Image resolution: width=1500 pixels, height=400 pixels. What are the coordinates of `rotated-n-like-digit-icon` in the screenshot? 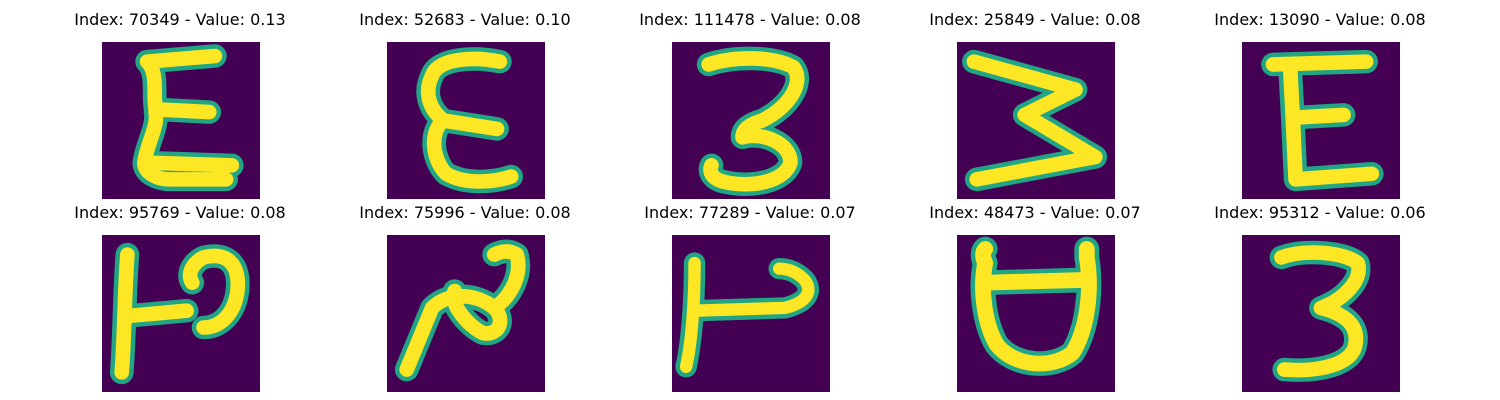 It's located at (466, 313).